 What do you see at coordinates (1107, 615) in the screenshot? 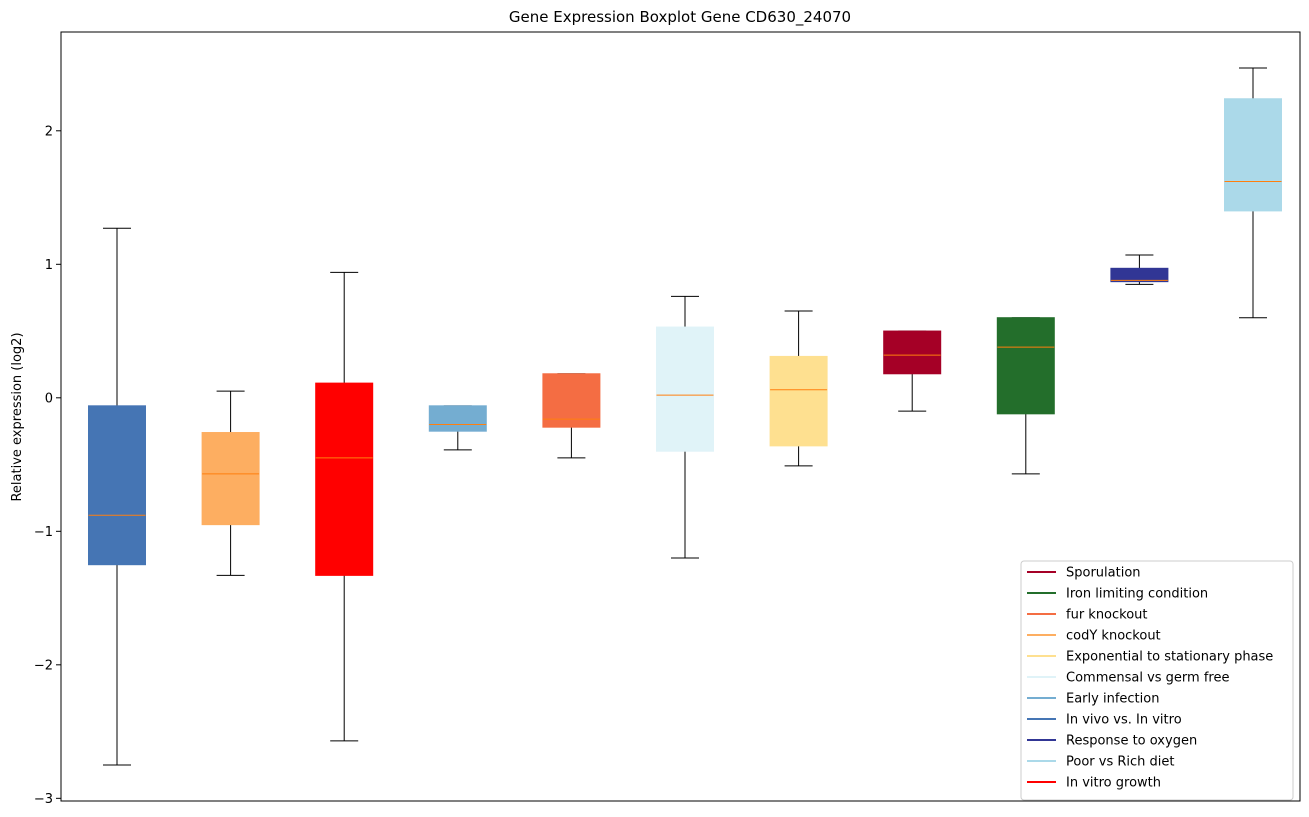
I see `legend-label: fur knockout` at bounding box center [1107, 615].